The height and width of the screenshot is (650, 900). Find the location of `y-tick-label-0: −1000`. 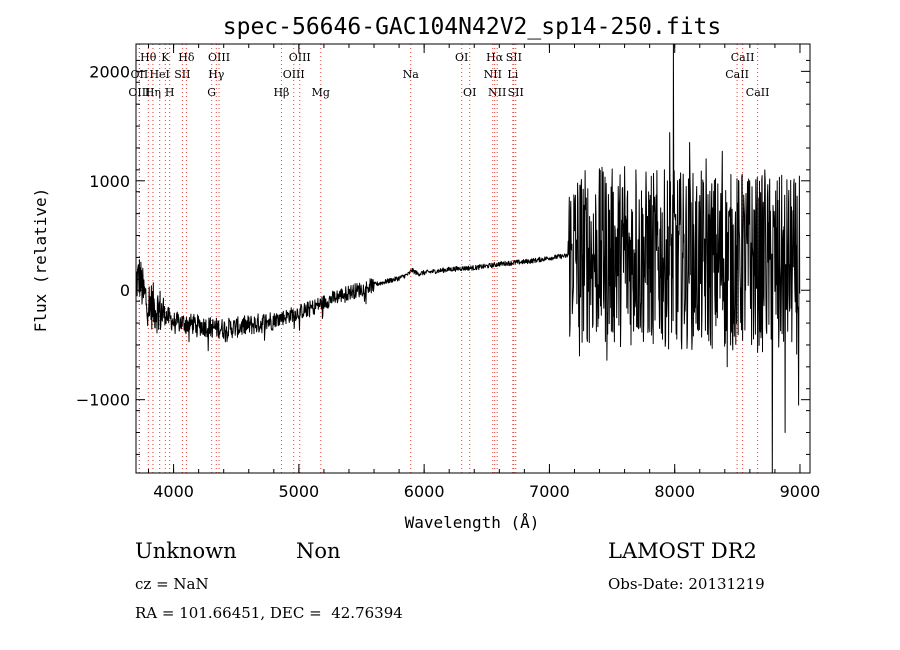

y-tick-label-0: −1000 is located at coordinates (103, 400).